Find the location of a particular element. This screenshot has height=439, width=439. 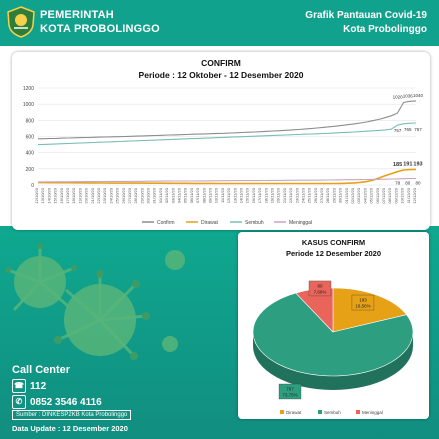

series-line-sembuh is located at coordinates (227, 134).